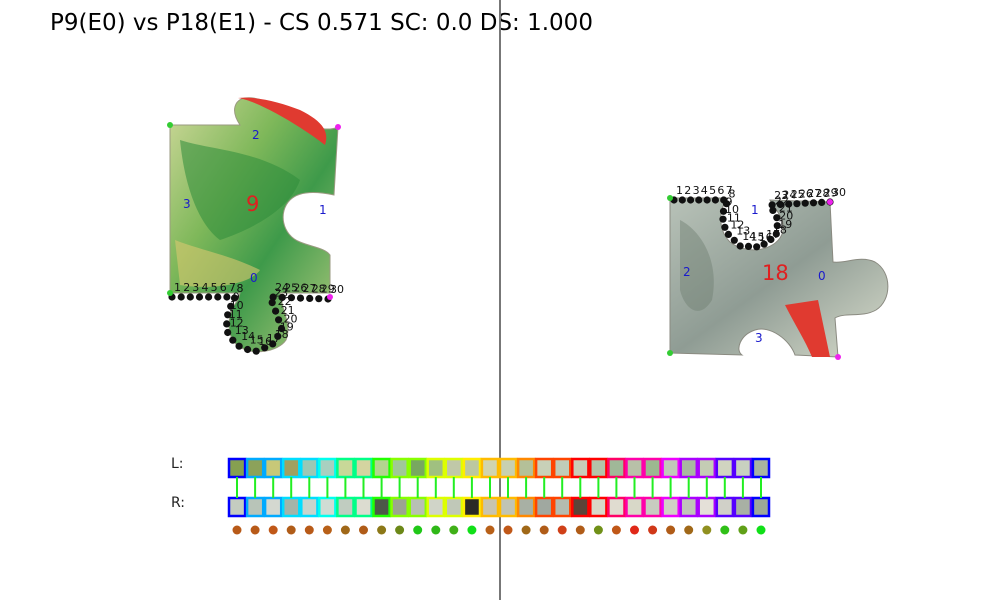 The image size is (1000, 600). What do you see at coordinates (323, 210) in the screenshot?
I see `left-edge-label-1: 1` at bounding box center [323, 210].